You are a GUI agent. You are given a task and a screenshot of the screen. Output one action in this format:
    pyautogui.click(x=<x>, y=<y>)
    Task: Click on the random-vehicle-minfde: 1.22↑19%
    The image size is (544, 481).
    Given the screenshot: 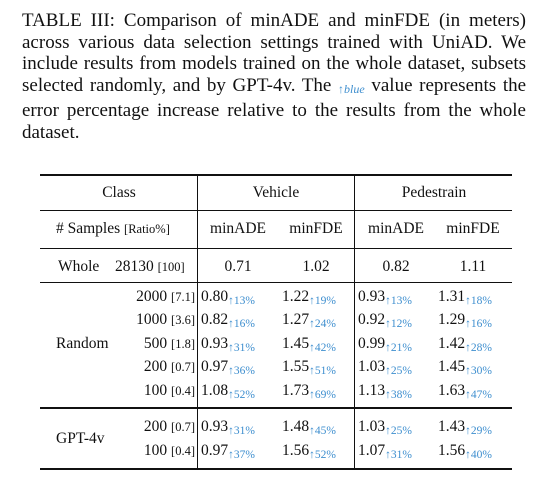 What is the action you would take?
    pyautogui.click(x=309, y=297)
    